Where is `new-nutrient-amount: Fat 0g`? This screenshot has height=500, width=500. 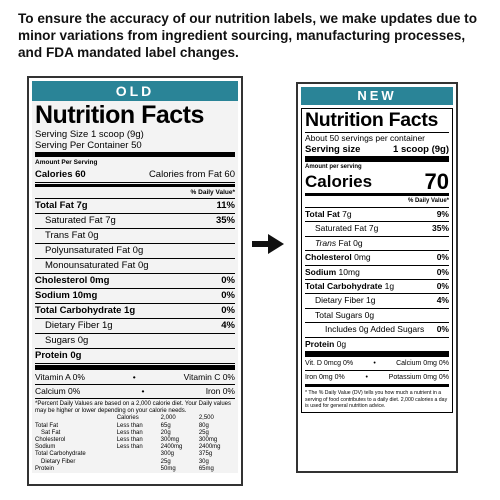 new-nutrient-amount: Fat 0g is located at coordinates (349, 242).